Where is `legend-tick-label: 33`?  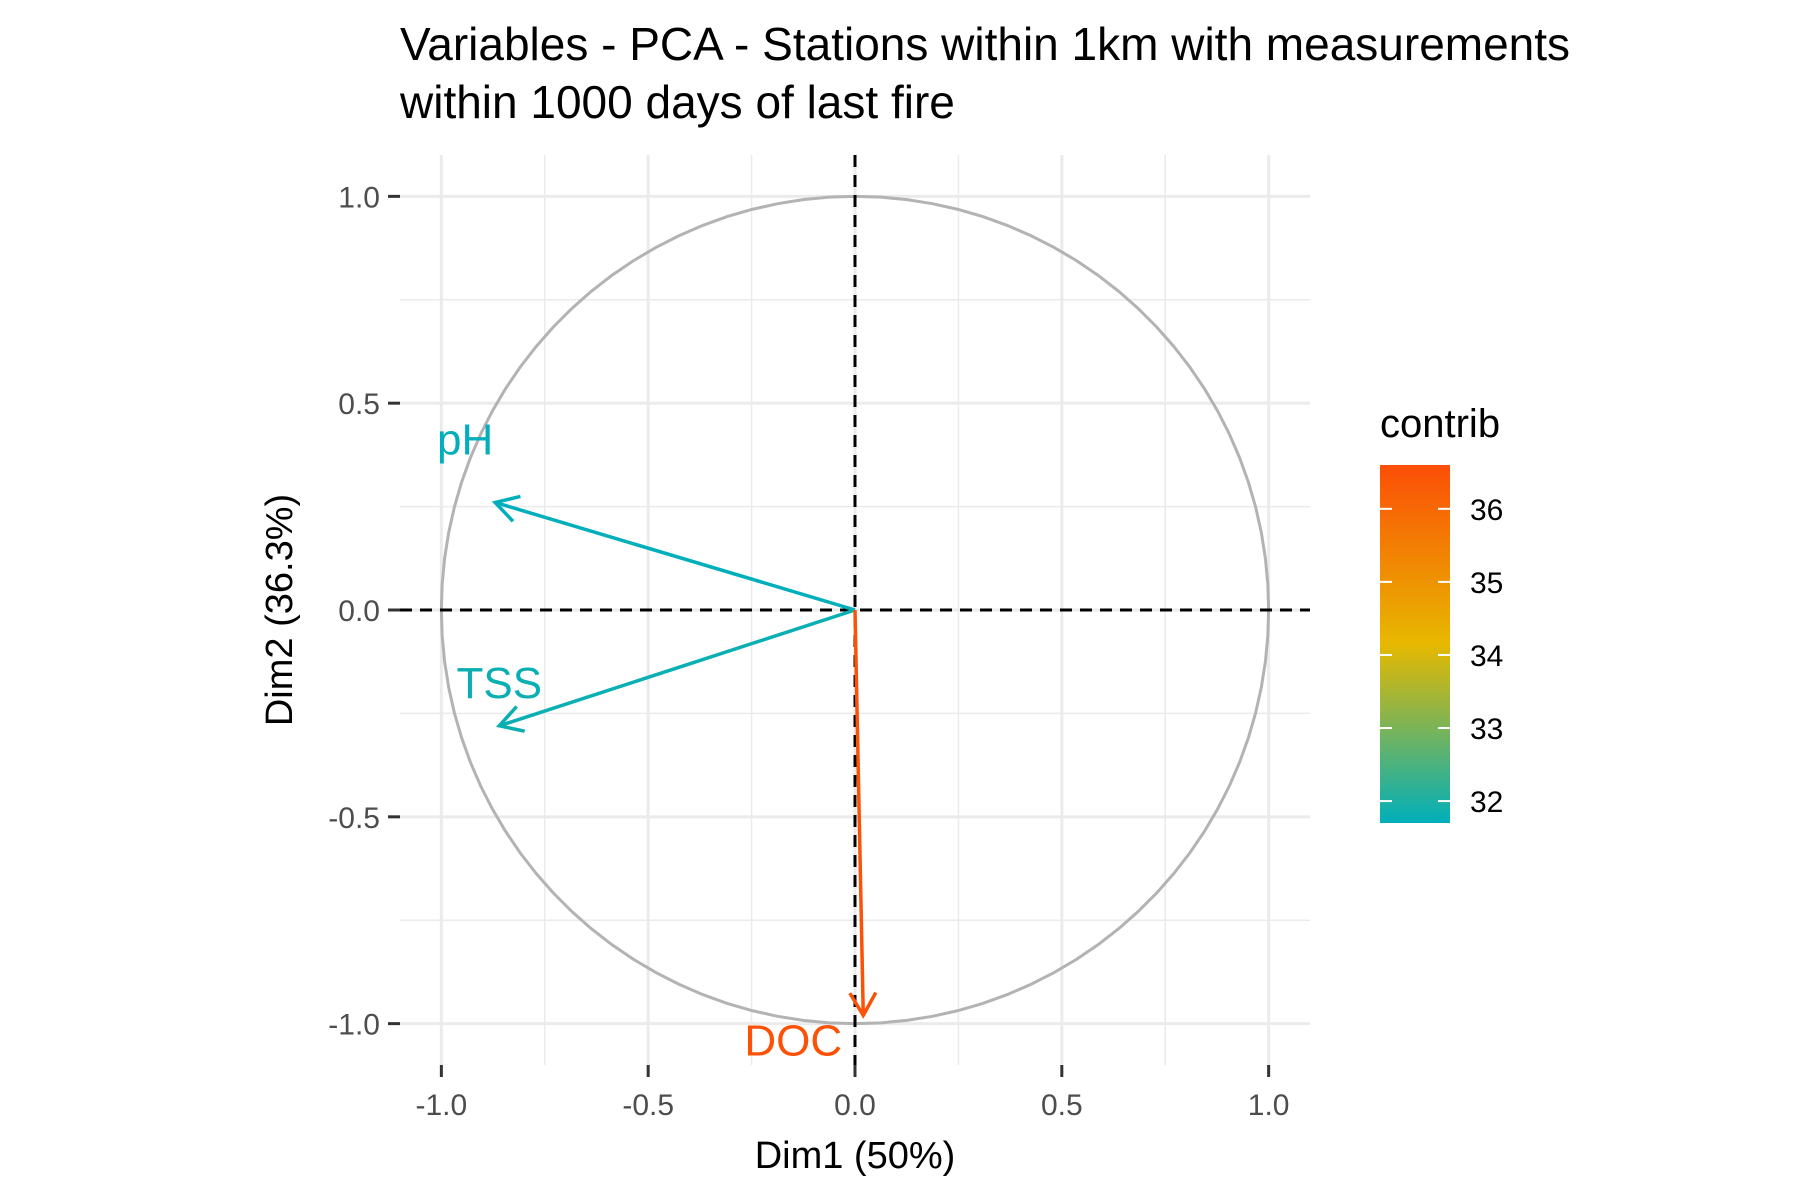
legend-tick-label: 33 is located at coordinates (1486, 729).